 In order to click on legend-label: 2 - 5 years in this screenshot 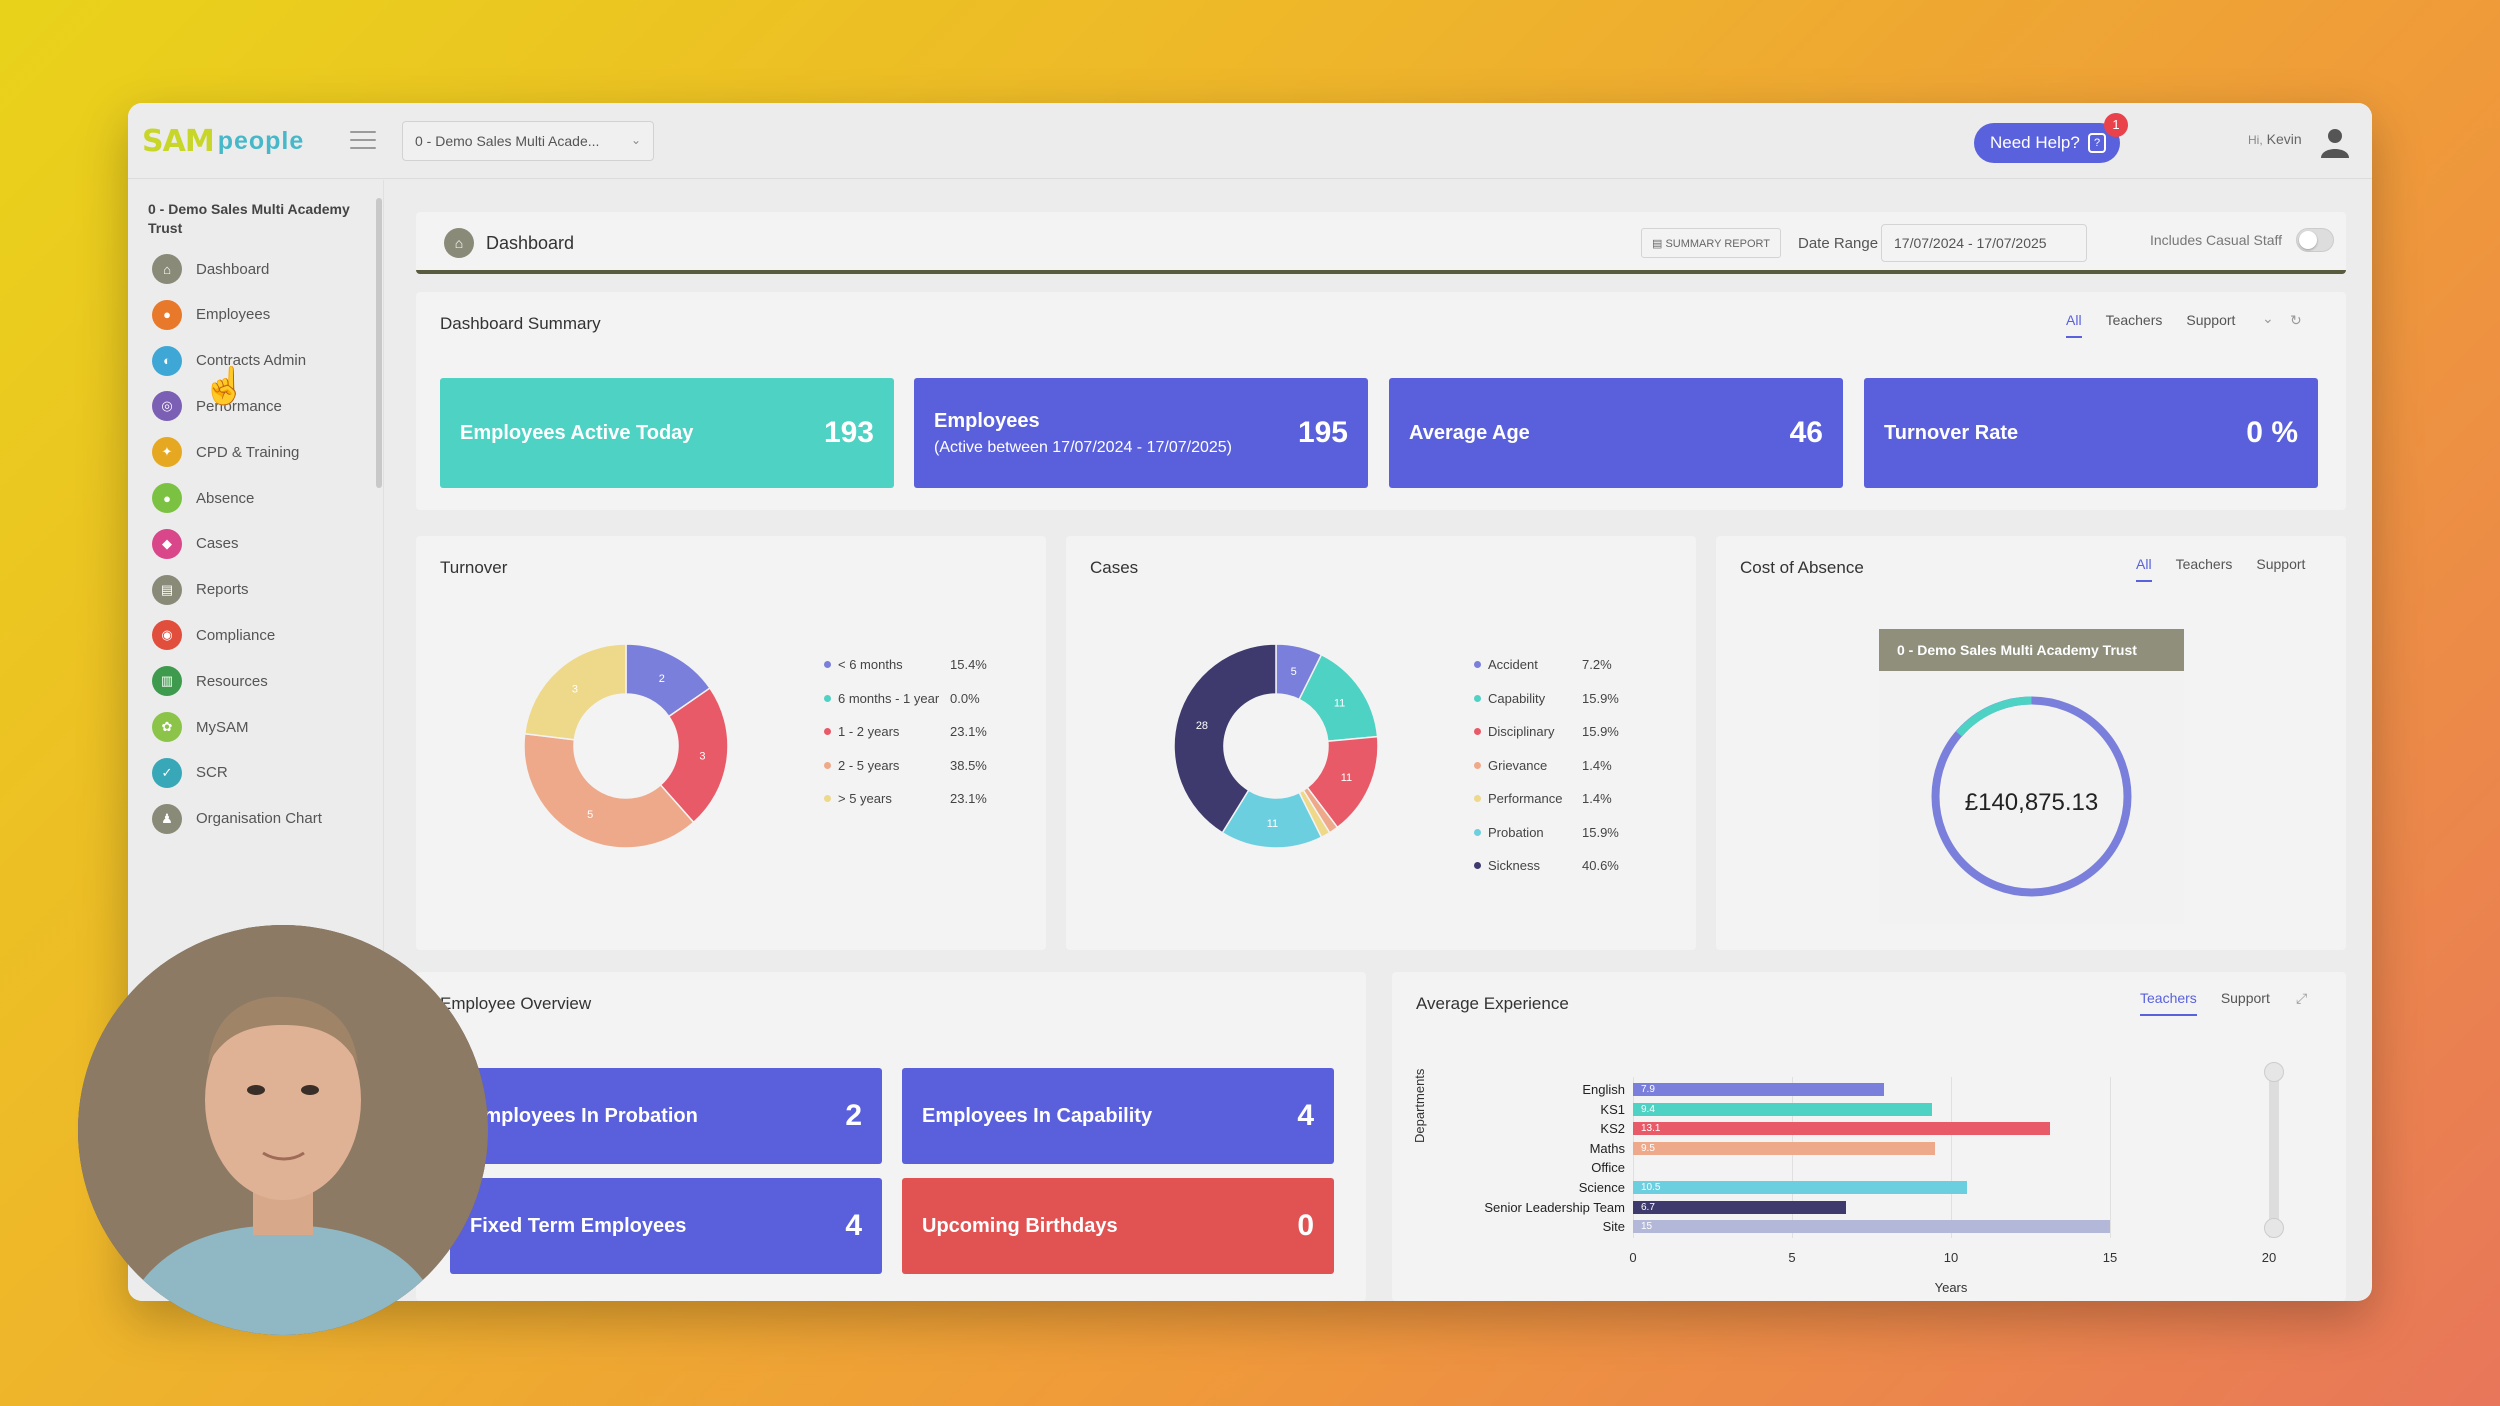, I will do `click(869, 765)`.